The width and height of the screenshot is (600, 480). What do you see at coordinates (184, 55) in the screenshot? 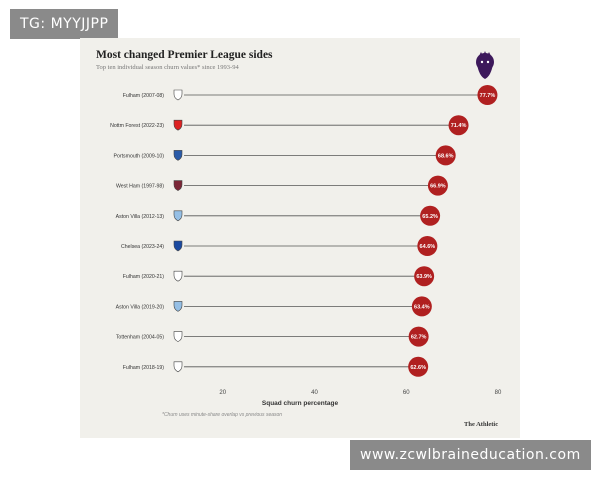
I see `chart-title: Most changed Premier League sides` at bounding box center [184, 55].